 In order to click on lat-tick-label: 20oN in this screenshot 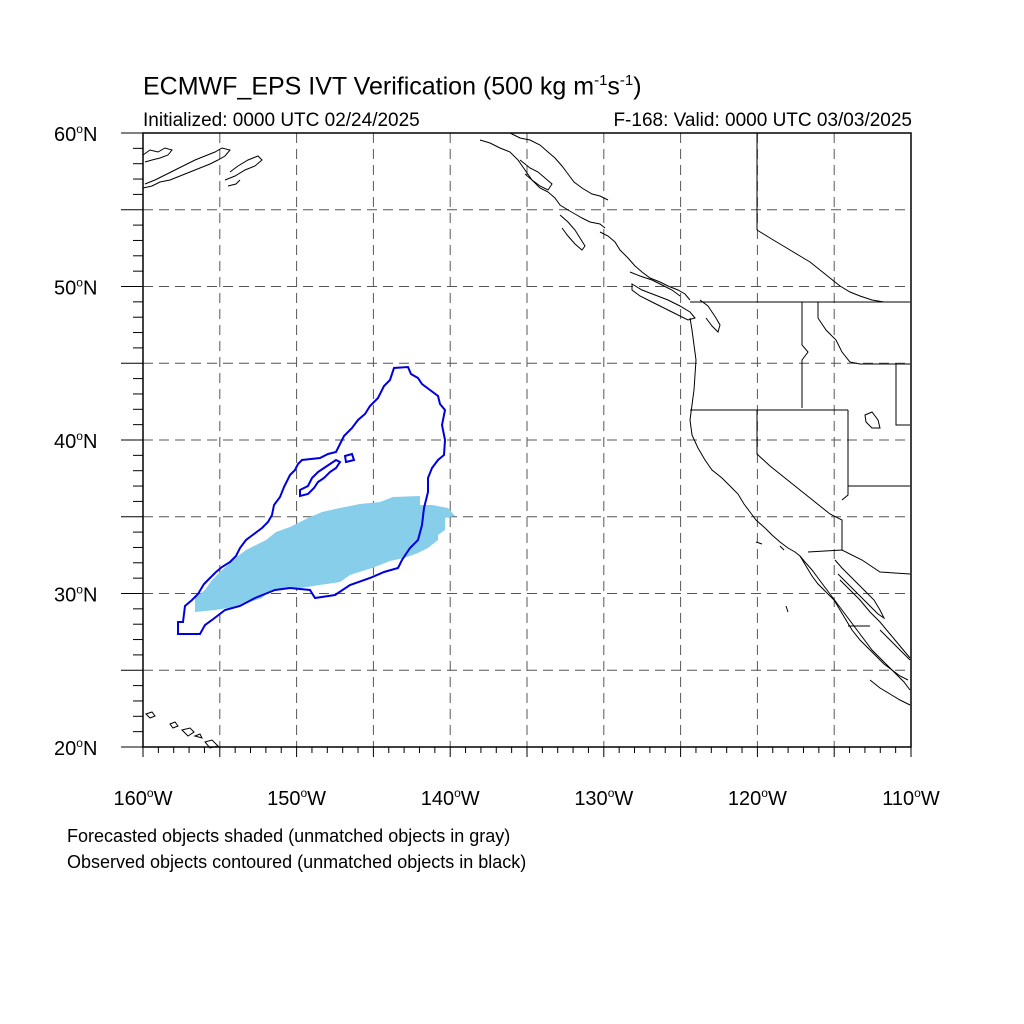, I will do `click(75, 748)`.